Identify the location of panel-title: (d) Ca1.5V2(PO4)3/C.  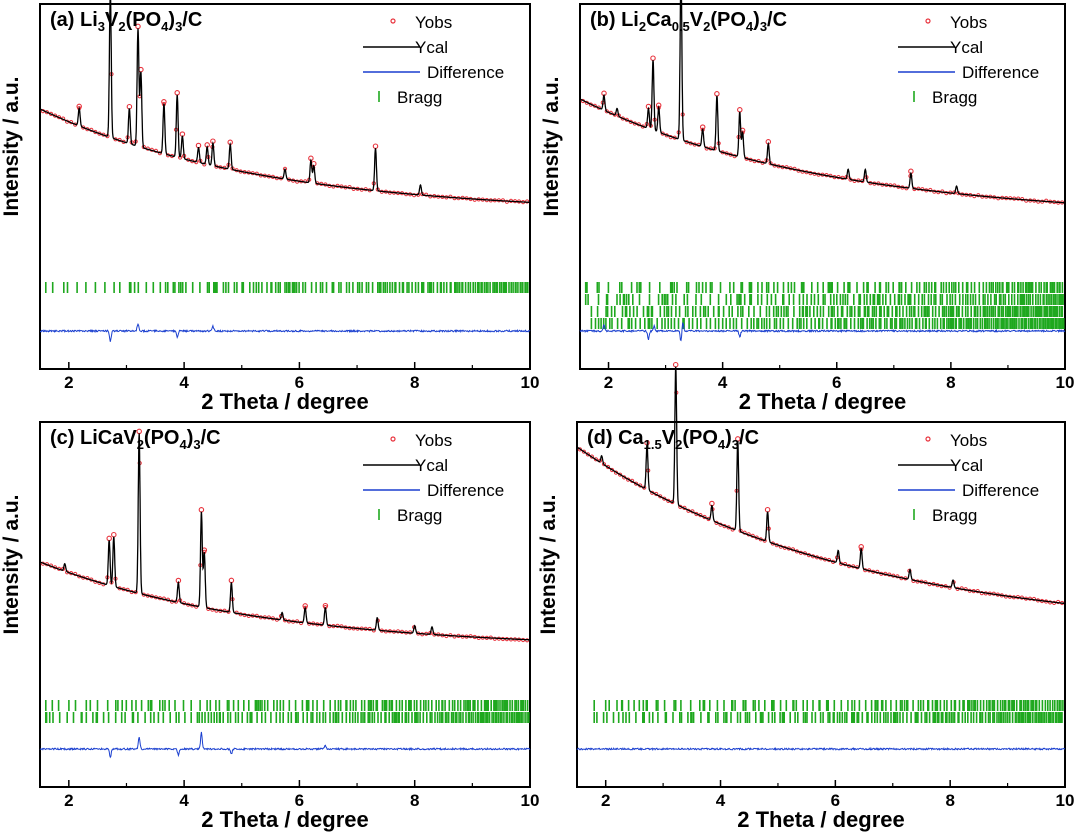
(673, 439).